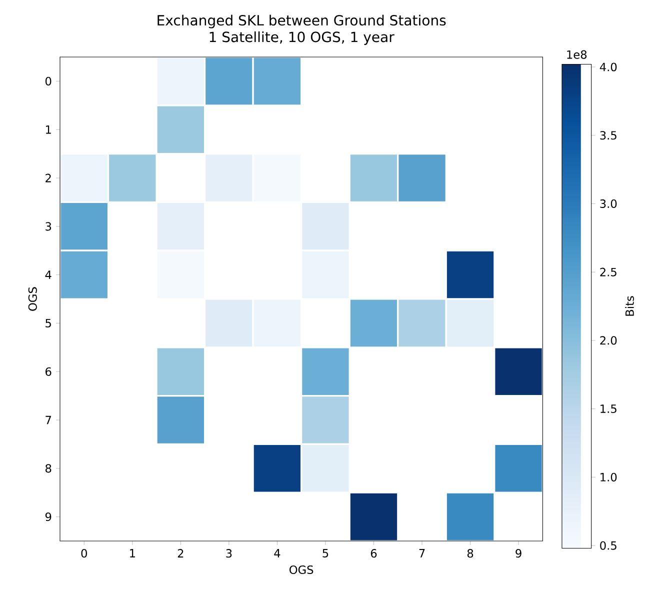 This screenshot has width=657, height=597. What do you see at coordinates (608, 545) in the screenshot?
I see `color-bar-label: 0.5` at bounding box center [608, 545].